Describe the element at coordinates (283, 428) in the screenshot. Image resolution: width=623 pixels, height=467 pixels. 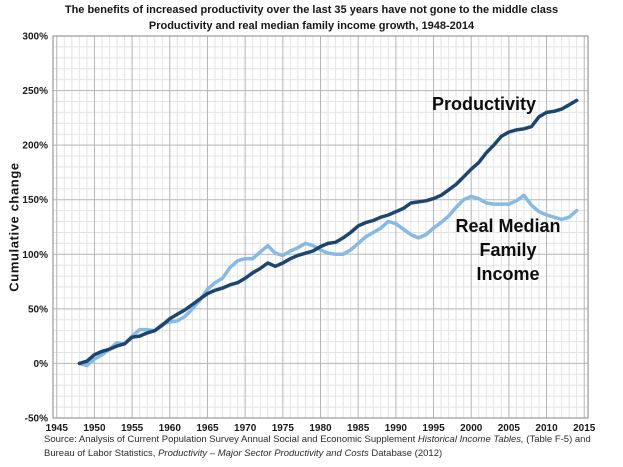
I see `x-tick-label: 1975` at that location.